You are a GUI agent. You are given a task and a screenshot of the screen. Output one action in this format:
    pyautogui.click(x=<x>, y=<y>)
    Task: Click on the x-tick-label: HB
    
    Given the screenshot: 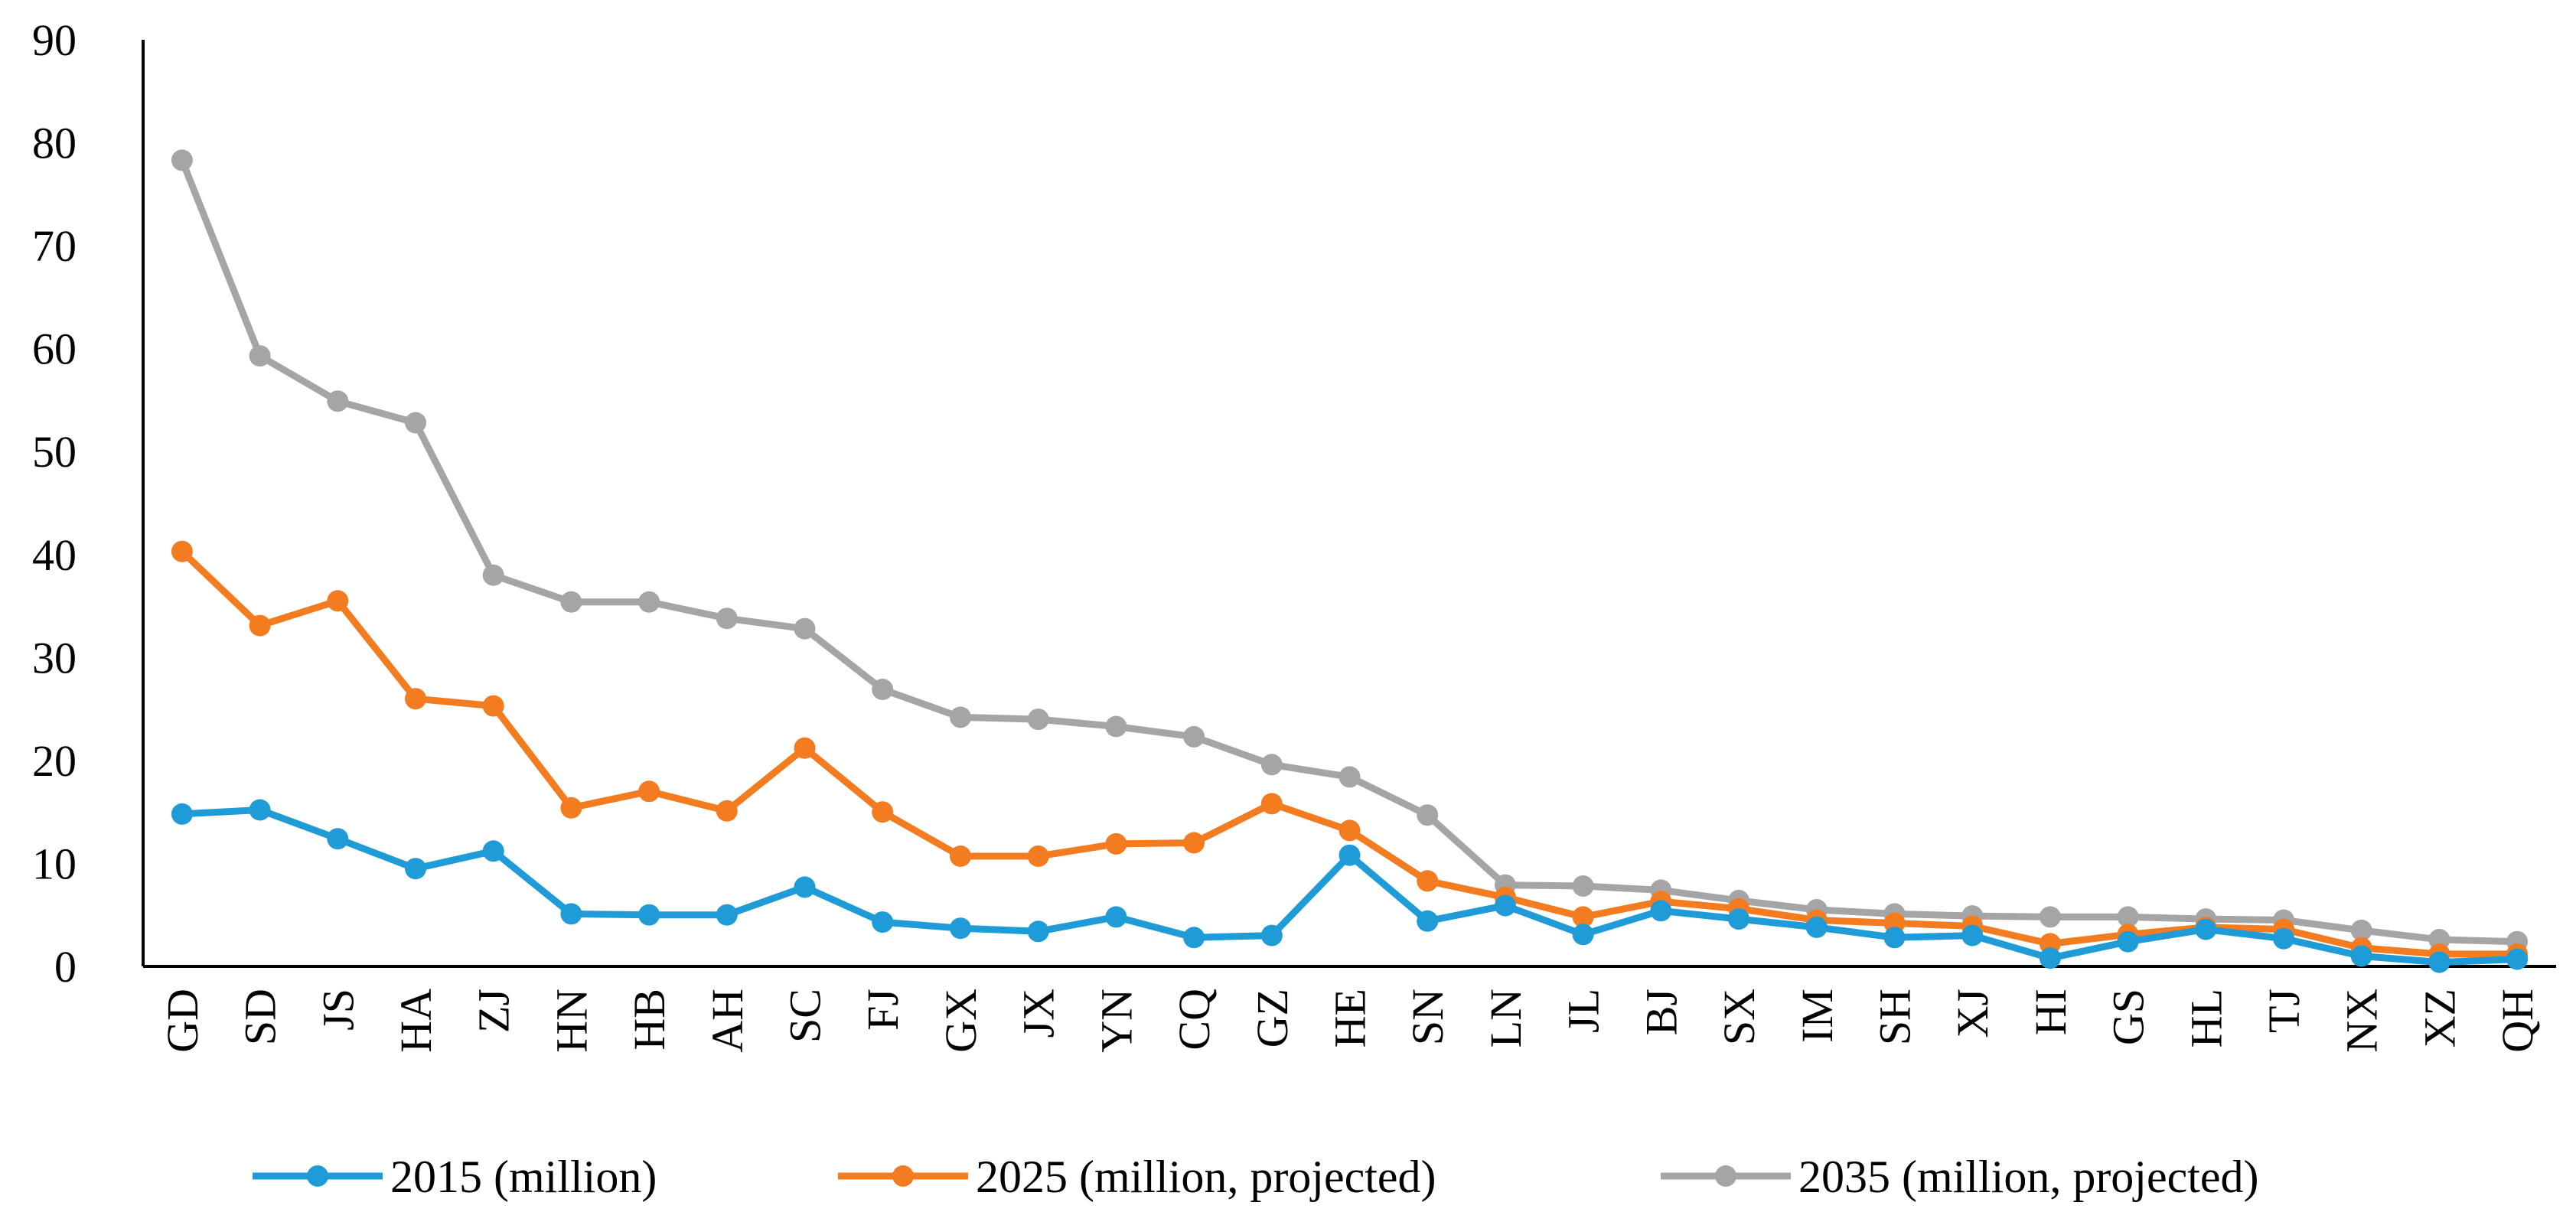 What is the action you would take?
    pyautogui.click(x=649, y=1020)
    